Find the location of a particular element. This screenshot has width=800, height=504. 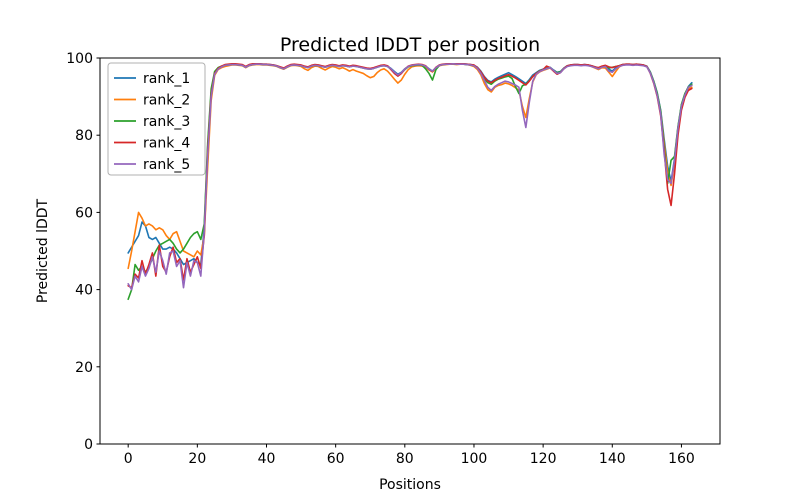

y-axis-label: Predicted lDDT is located at coordinates (43, 250).